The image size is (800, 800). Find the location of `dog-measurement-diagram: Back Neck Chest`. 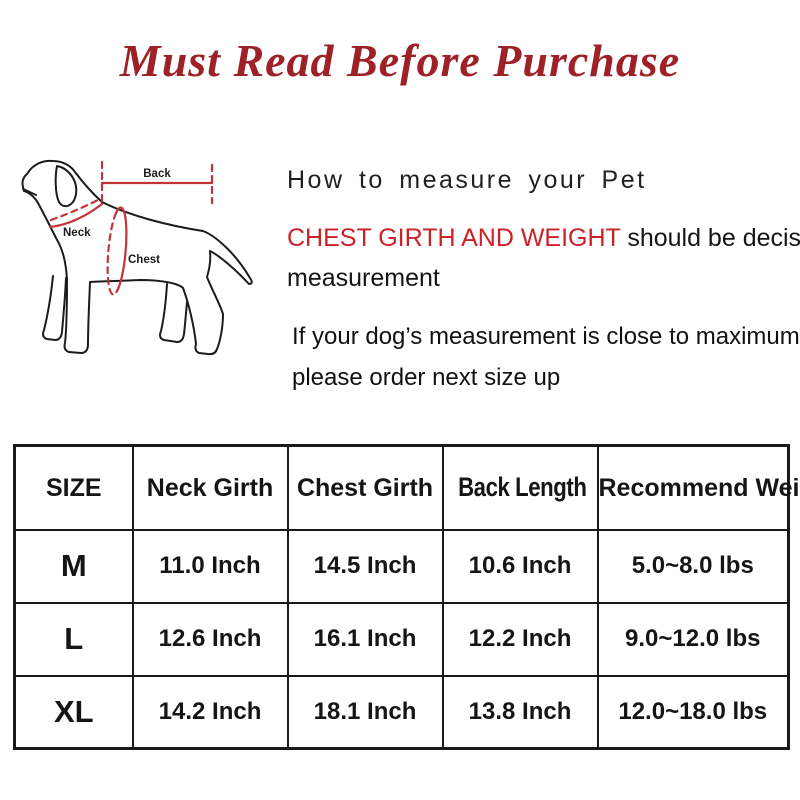

dog-measurement-diagram: Back Neck Chest is located at coordinates (137, 257).